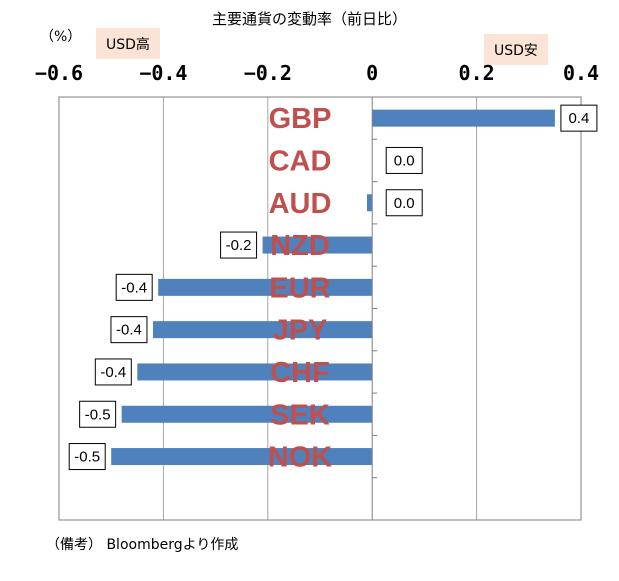  What do you see at coordinates (300, 119) in the screenshot?
I see `category-label: GBP` at bounding box center [300, 119].